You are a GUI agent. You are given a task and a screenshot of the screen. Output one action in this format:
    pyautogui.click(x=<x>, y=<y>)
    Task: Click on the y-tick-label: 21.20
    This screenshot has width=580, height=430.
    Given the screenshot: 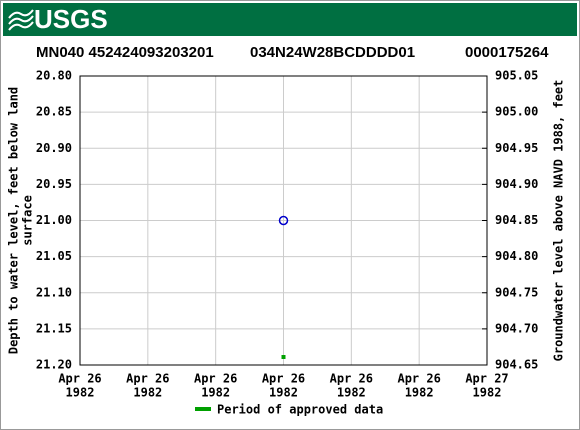 What is the action you would take?
    pyautogui.click(x=54, y=365)
    